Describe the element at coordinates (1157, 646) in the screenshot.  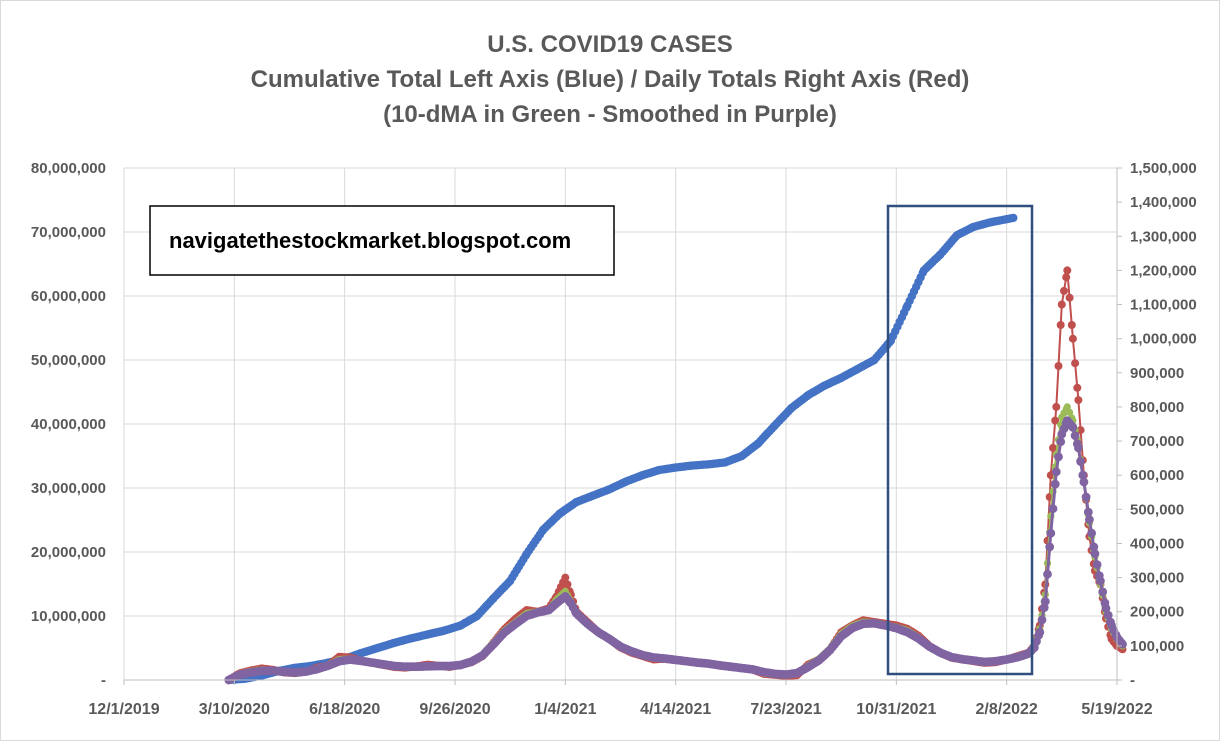
I see `right-tick-1: 100,000` at that location.